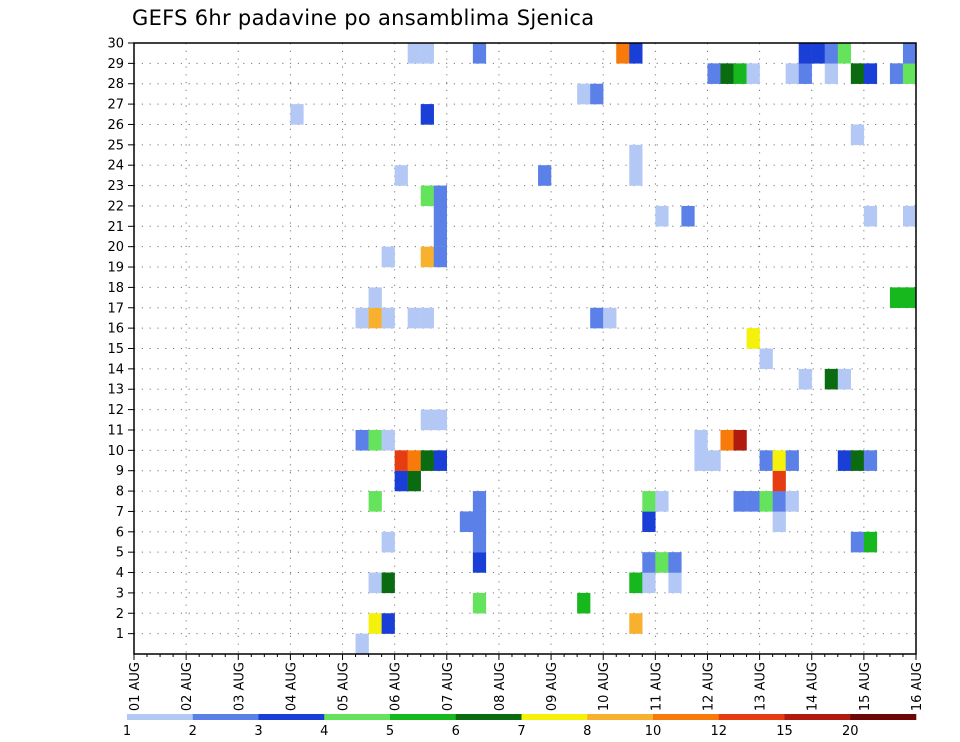  I want to click on x-tick-label: 03 AUG, so click(239, 686).